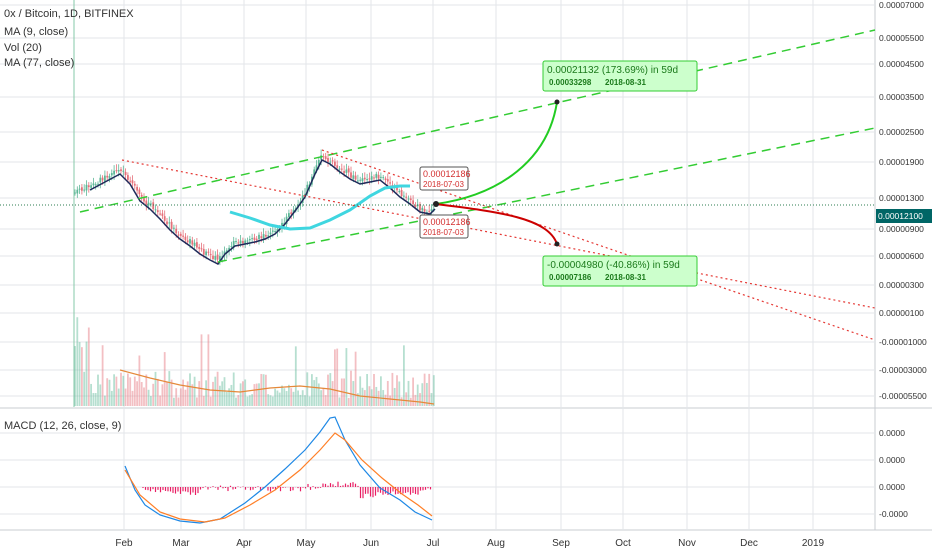 This screenshot has height=555, width=932. What do you see at coordinates (69, 14) in the screenshot?
I see `chart-title: 0x / Bitcoin, 1D, BITFINEX` at bounding box center [69, 14].